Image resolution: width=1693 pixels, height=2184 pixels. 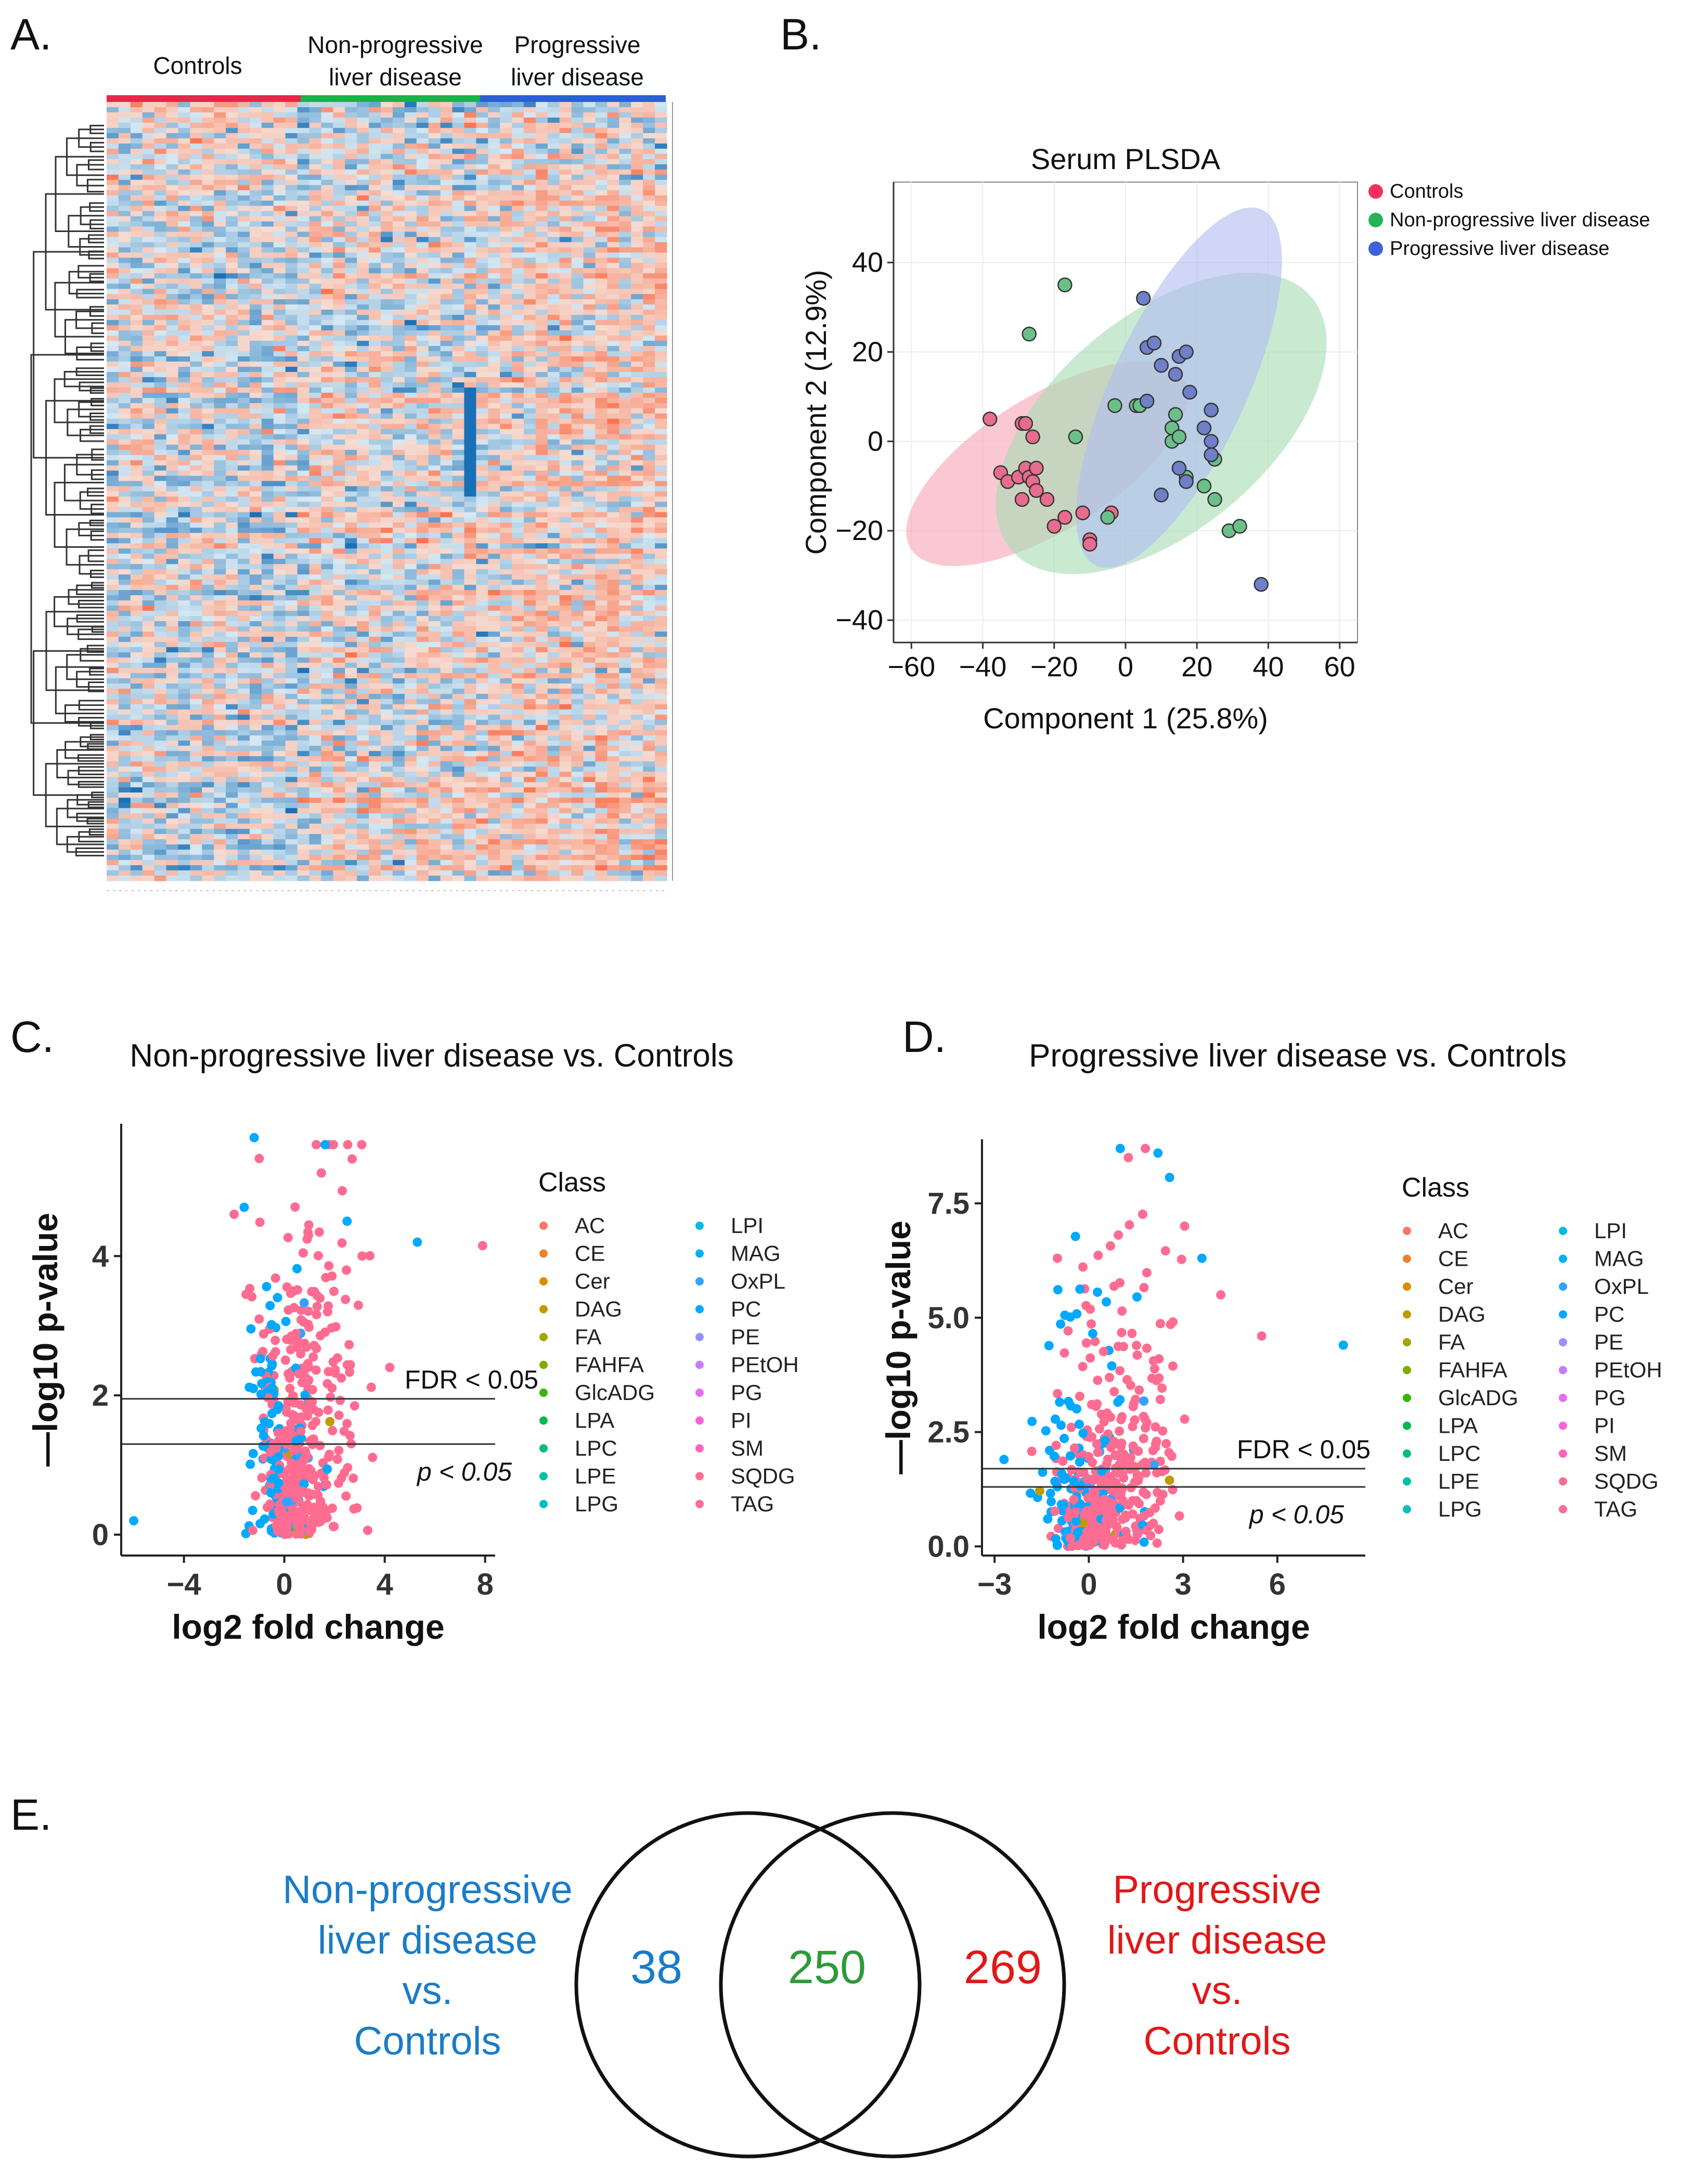 I want to click on venn-left-count: 38, so click(x=656, y=1968).